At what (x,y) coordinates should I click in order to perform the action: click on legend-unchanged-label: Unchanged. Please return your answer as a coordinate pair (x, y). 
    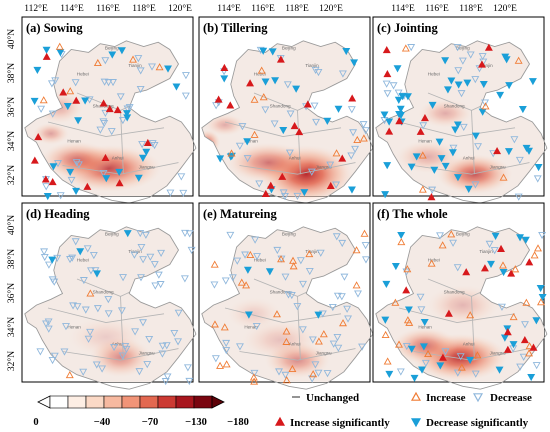
    Looking at the image, I should click on (332, 398).